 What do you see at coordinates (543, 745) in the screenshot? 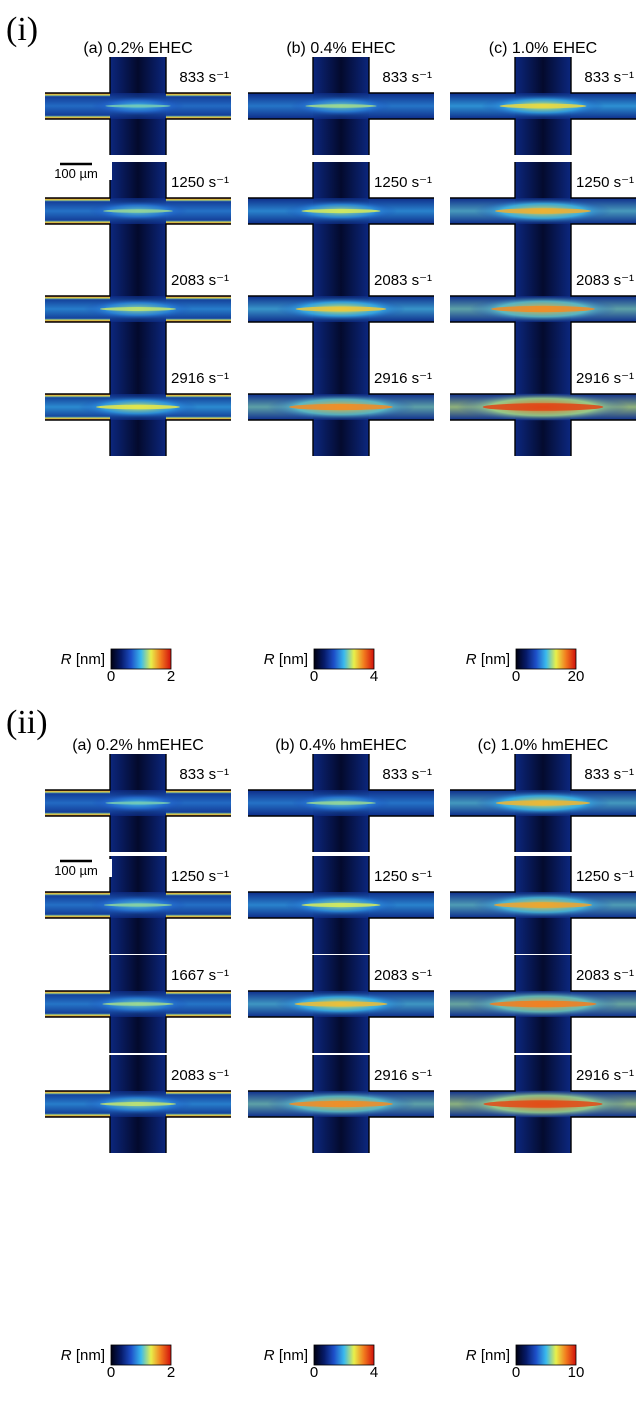
I see `column-title: (c) 1.0% hmEHEC` at bounding box center [543, 745].